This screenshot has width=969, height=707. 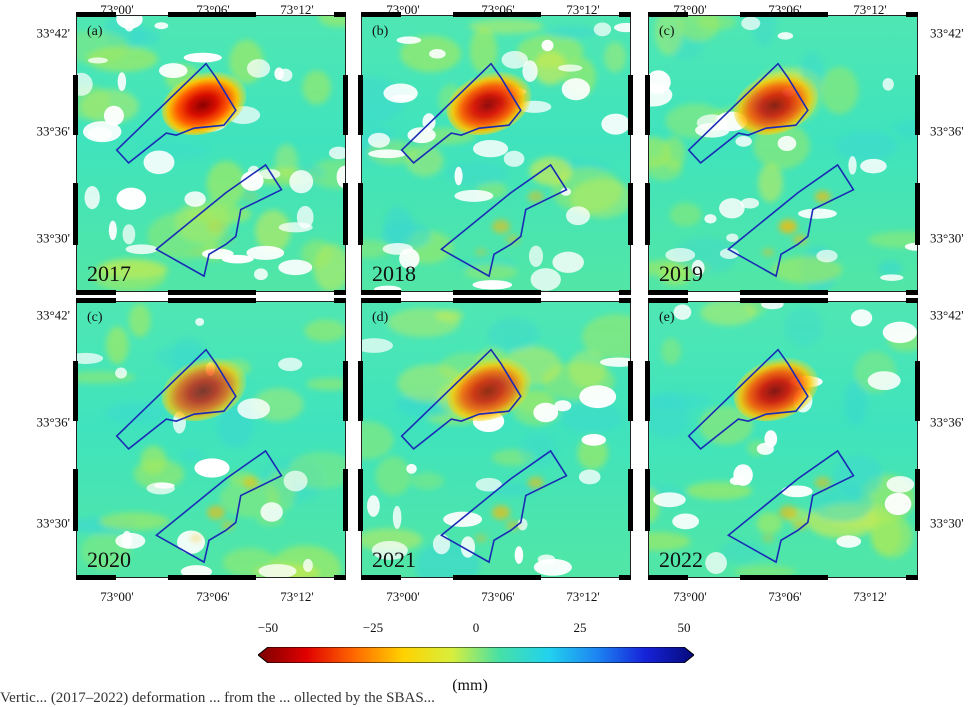 What do you see at coordinates (95, 31) in the screenshot?
I see `panel-letter: (a)` at bounding box center [95, 31].